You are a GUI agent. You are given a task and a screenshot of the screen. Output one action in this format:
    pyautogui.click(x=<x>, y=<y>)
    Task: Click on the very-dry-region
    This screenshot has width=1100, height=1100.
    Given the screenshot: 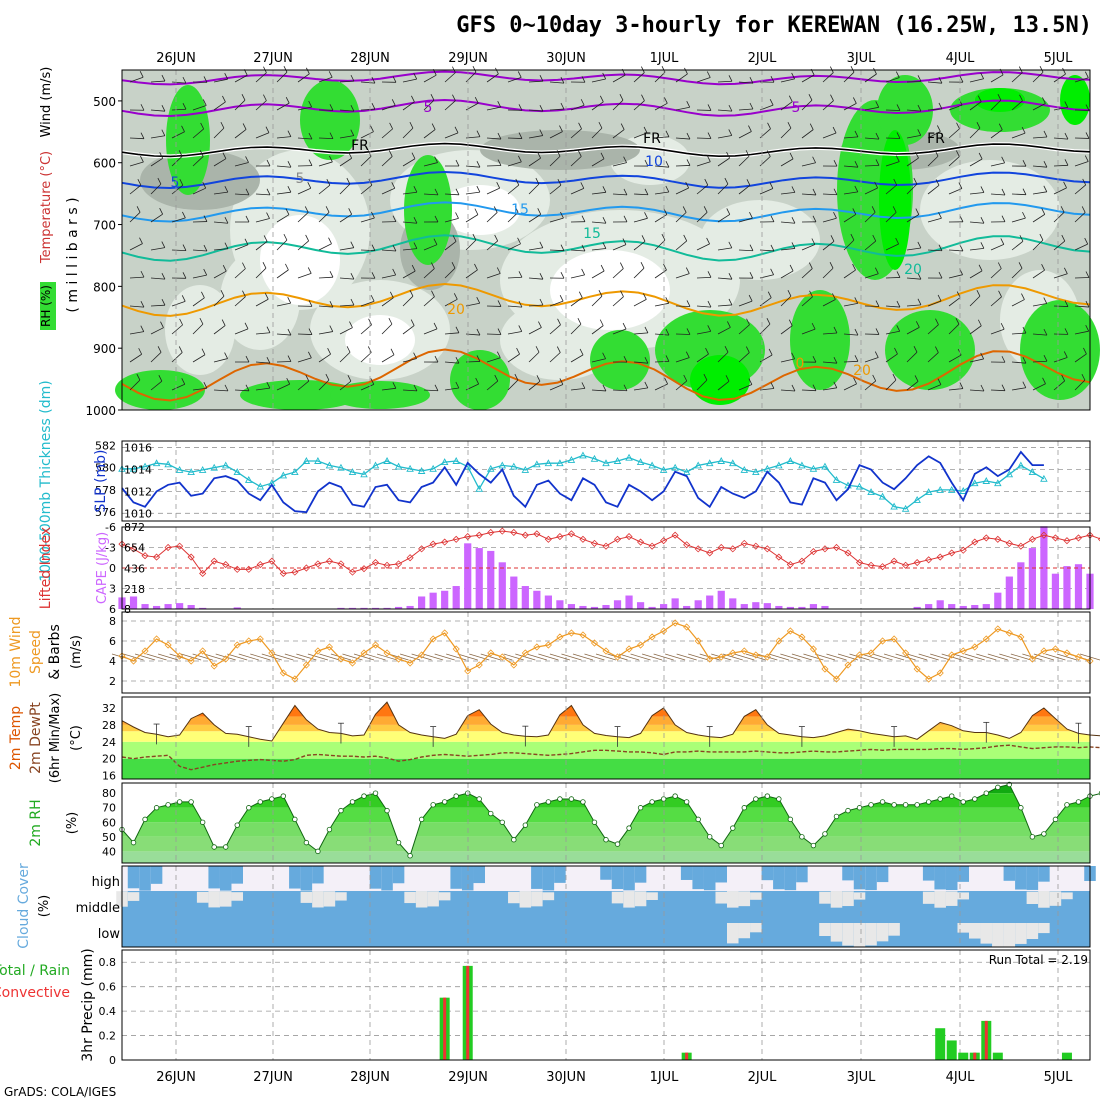 What is the action you would take?
    pyautogui.click(x=480, y=210)
    